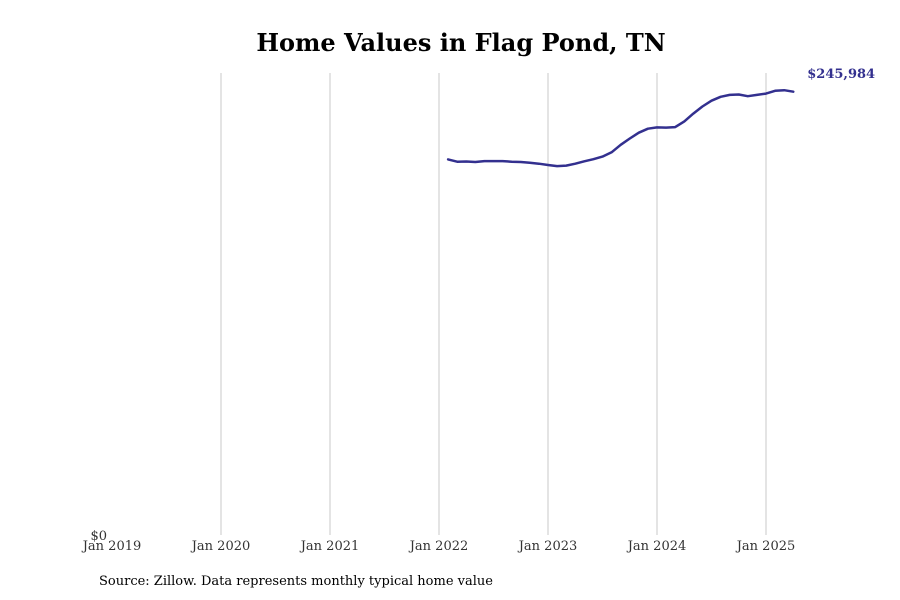  Describe the element at coordinates (620, 128) in the screenshot. I see `series-line-home-value` at that location.